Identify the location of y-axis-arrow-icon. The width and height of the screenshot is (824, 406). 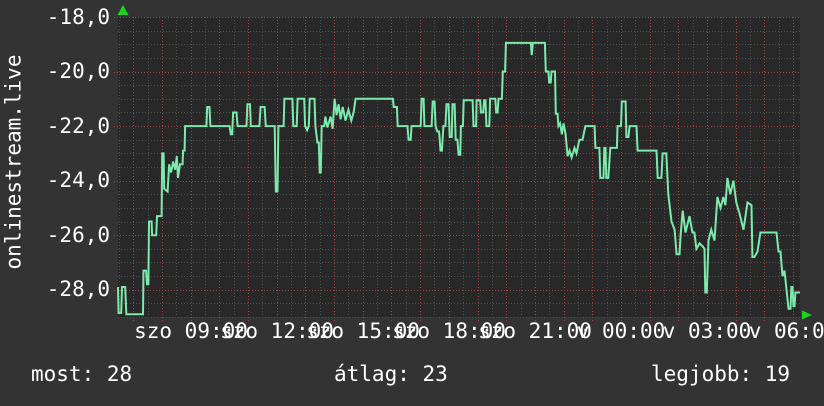
(123, 10).